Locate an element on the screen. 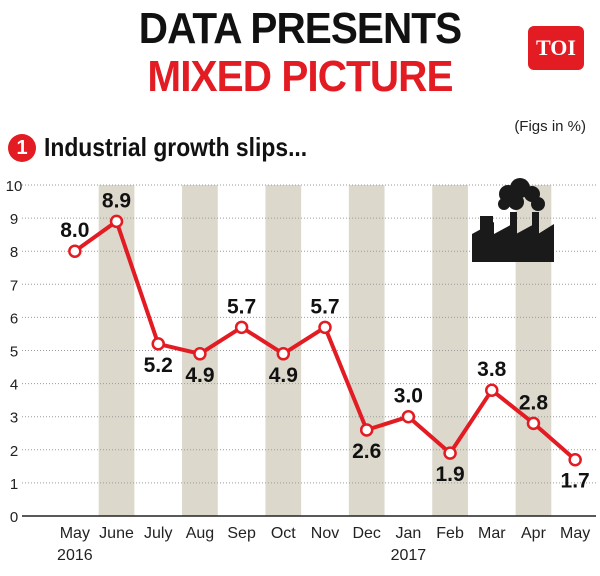 The image size is (600, 576). y-tick-label: 0 is located at coordinates (14, 517).